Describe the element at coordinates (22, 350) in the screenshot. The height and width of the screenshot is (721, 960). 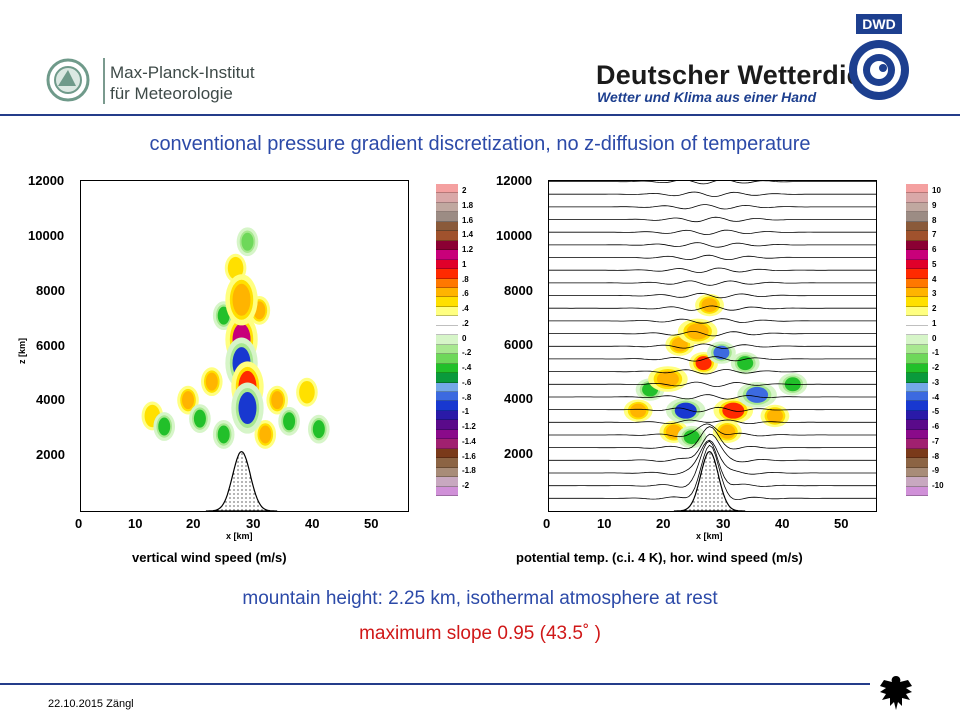
I see `y-axis-label-left: z [km]` at that location.